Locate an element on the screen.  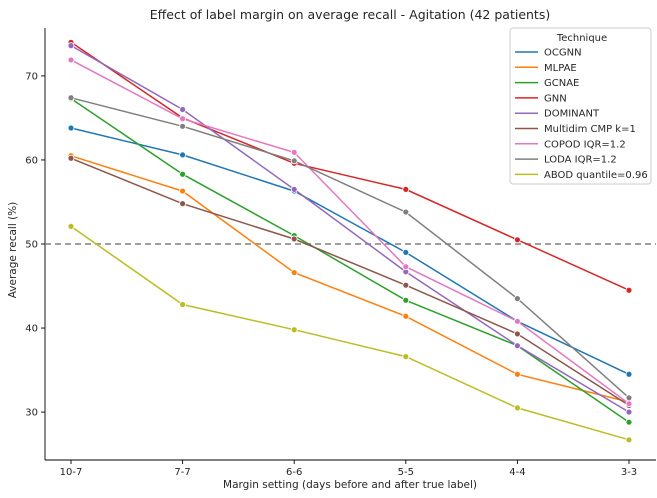
x-tick-label: 5-5 is located at coordinates (406, 472).